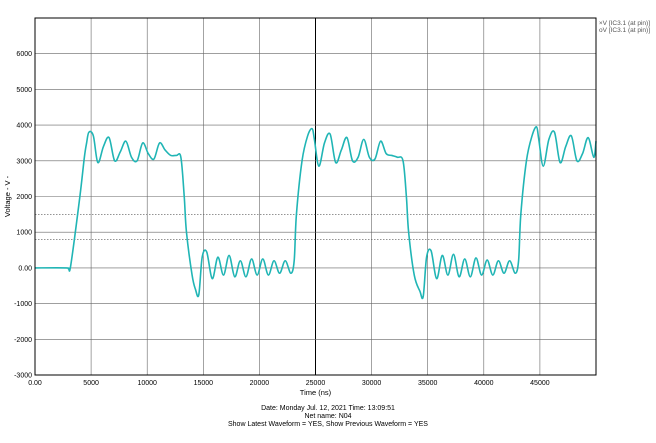 The height and width of the screenshot is (443, 656). I want to click on y-tick-label: -2000, so click(23, 340).